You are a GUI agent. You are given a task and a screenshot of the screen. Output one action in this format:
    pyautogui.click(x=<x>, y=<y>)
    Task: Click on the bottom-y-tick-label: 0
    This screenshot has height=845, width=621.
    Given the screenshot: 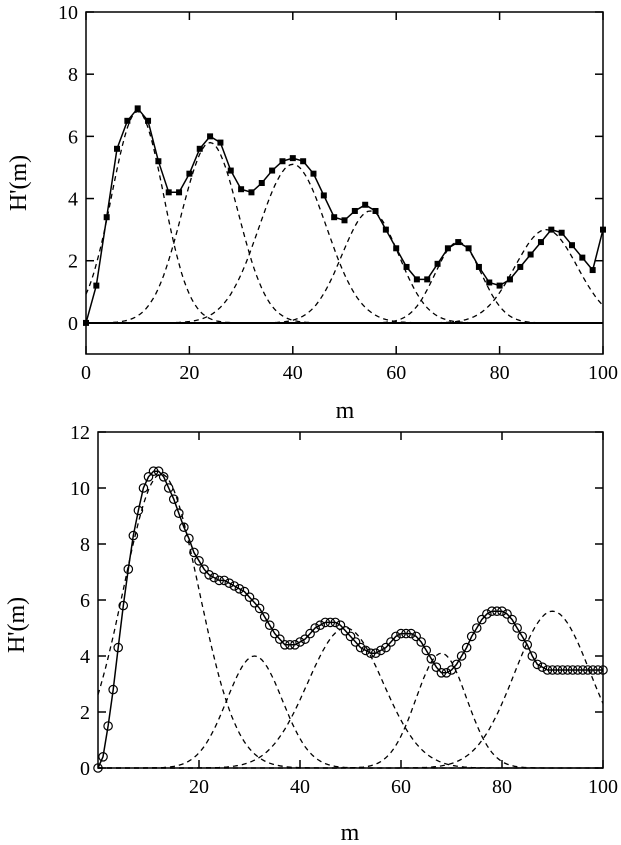 What is the action you would take?
    pyautogui.click(x=85, y=769)
    